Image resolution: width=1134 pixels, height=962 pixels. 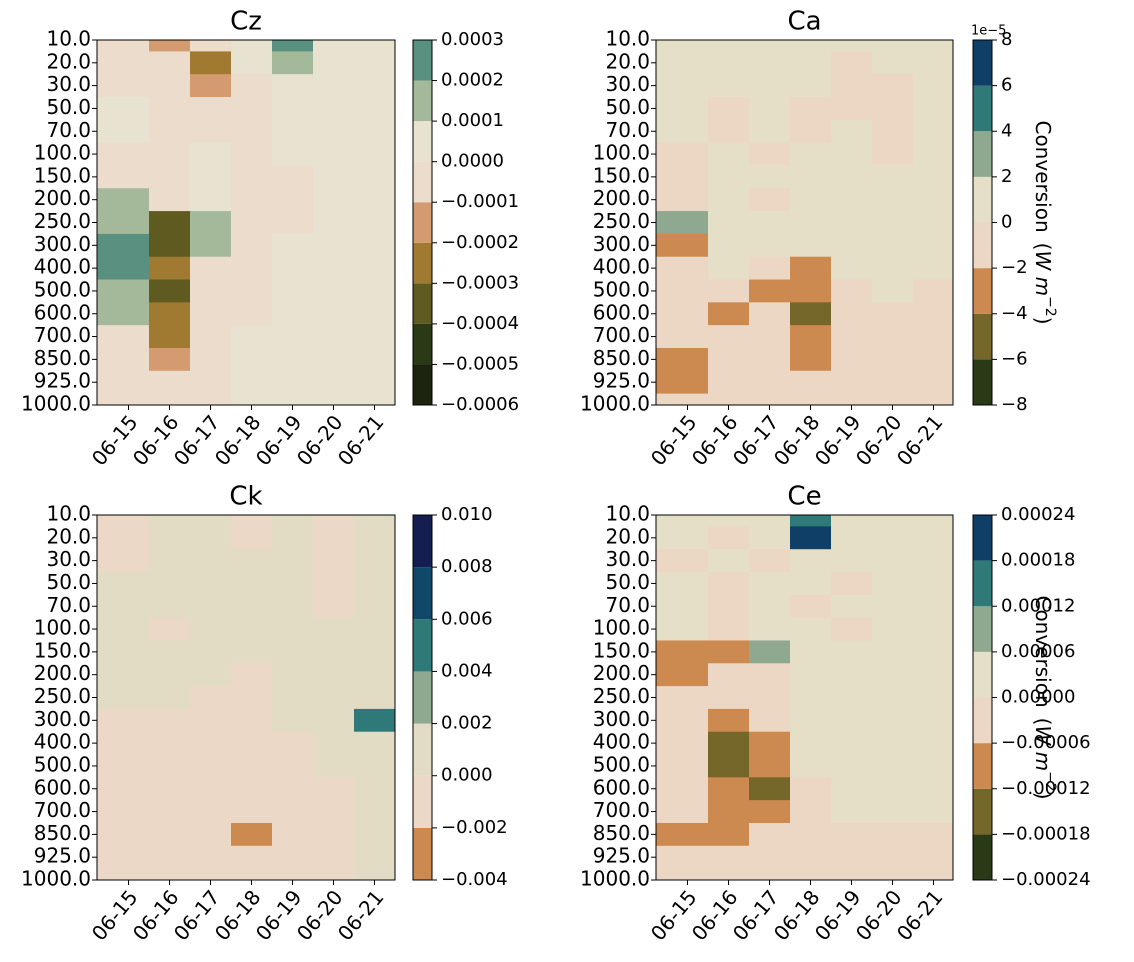 What do you see at coordinates (472, 39) in the screenshot?
I see `colorbar-tick-label: 0.0003` at bounding box center [472, 39].